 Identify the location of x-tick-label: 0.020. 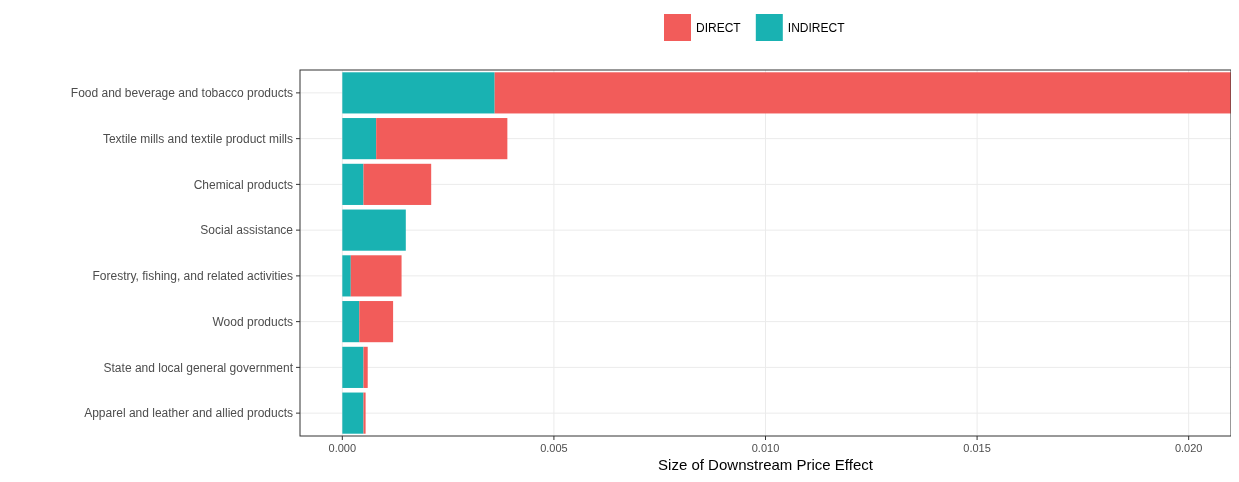
(1188, 448).